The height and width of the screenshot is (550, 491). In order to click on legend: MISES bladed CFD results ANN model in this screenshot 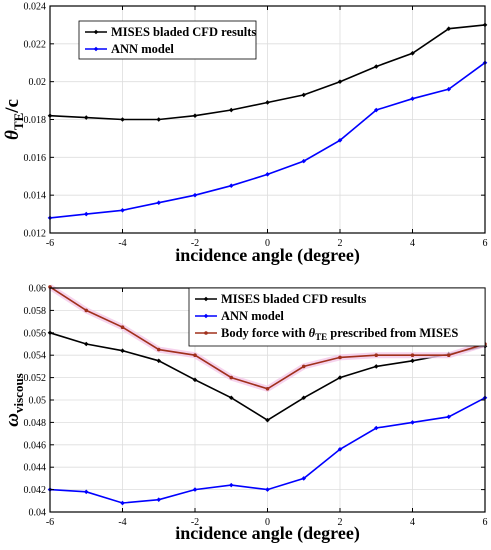, I will do `click(167, 40)`.